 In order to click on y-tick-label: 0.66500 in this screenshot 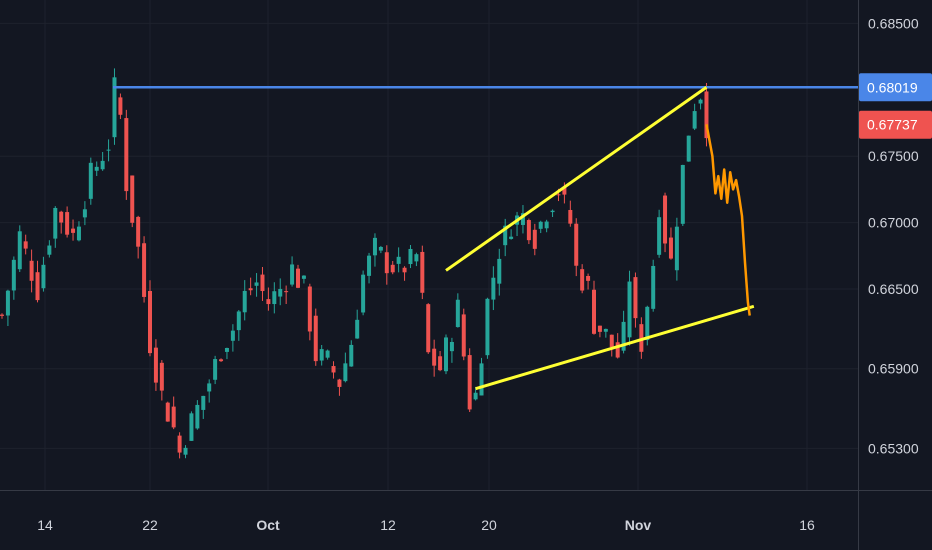, I will do `click(893, 289)`.